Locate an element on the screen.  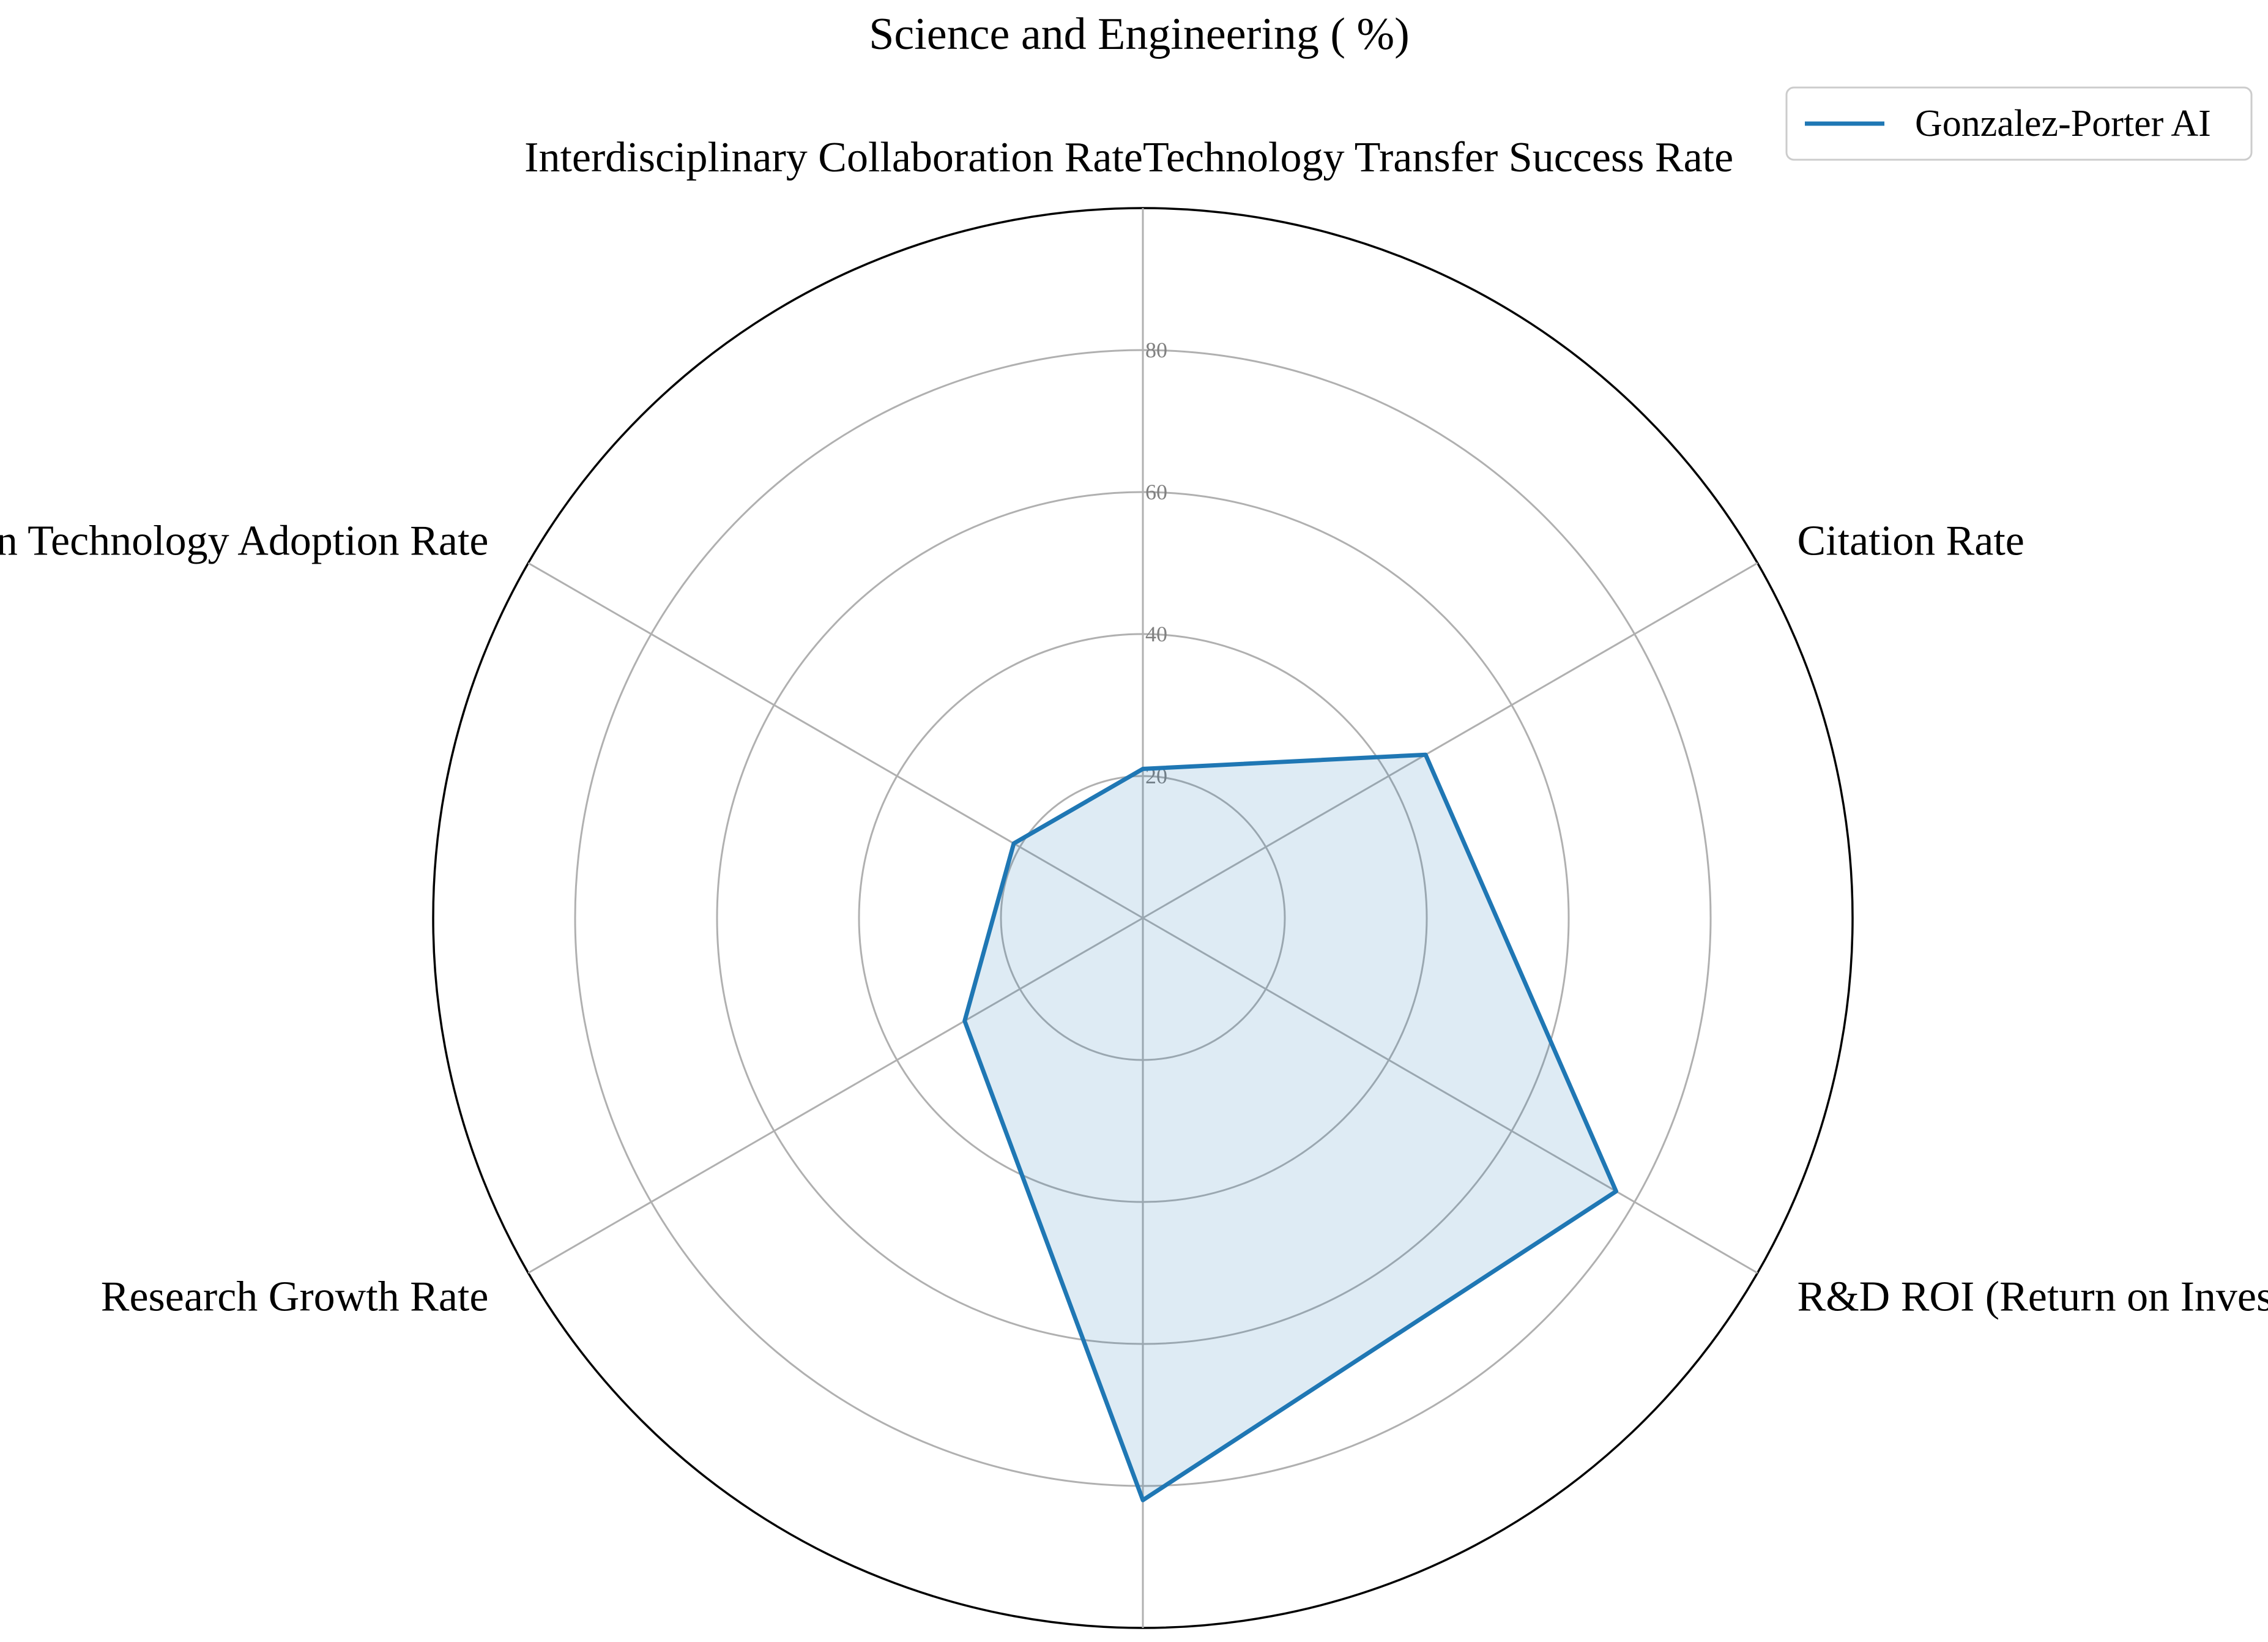
series-layer is located at coordinates (1290, 1127).